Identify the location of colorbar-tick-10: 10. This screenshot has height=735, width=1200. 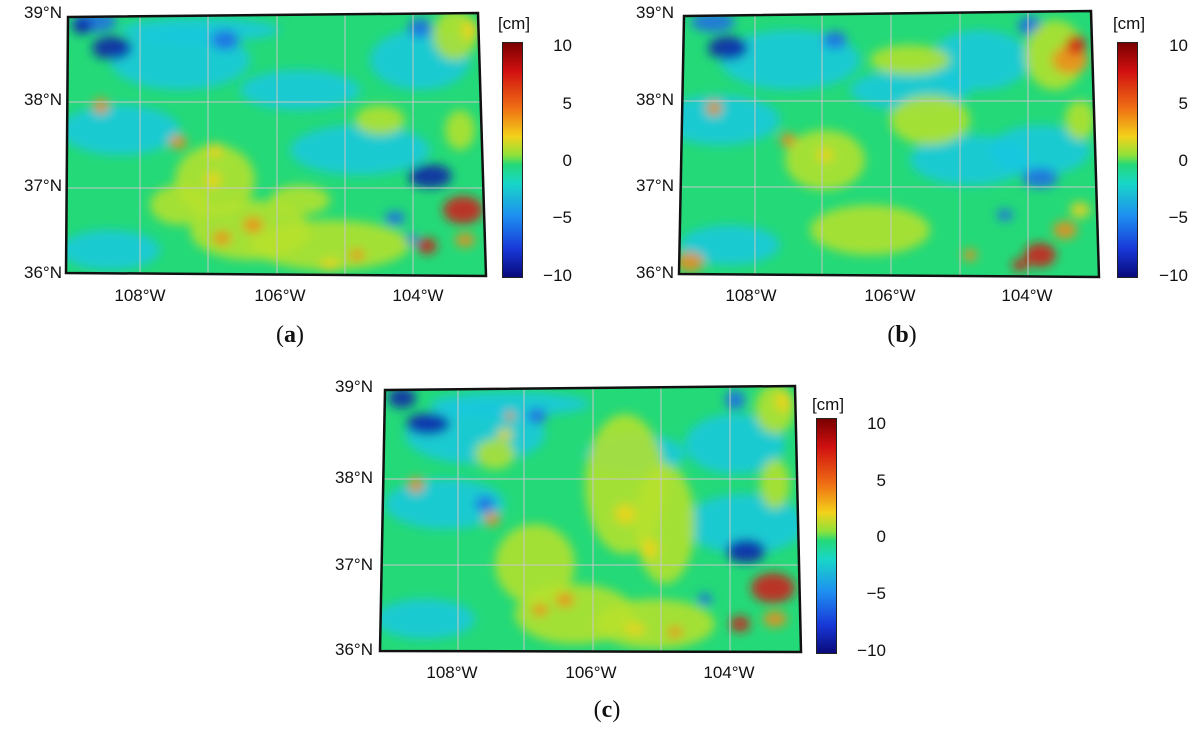
(562, 45).